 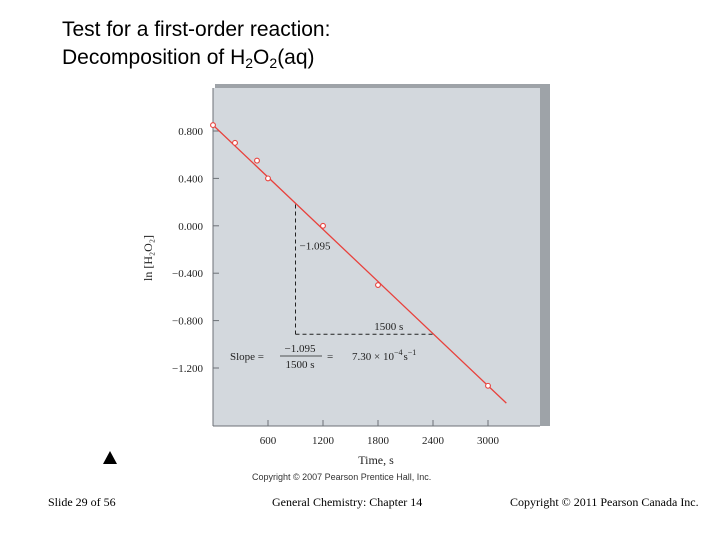 What do you see at coordinates (187, 369) in the screenshot?
I see `y-tick-label: −1.200` at bounding box center [187, 369].